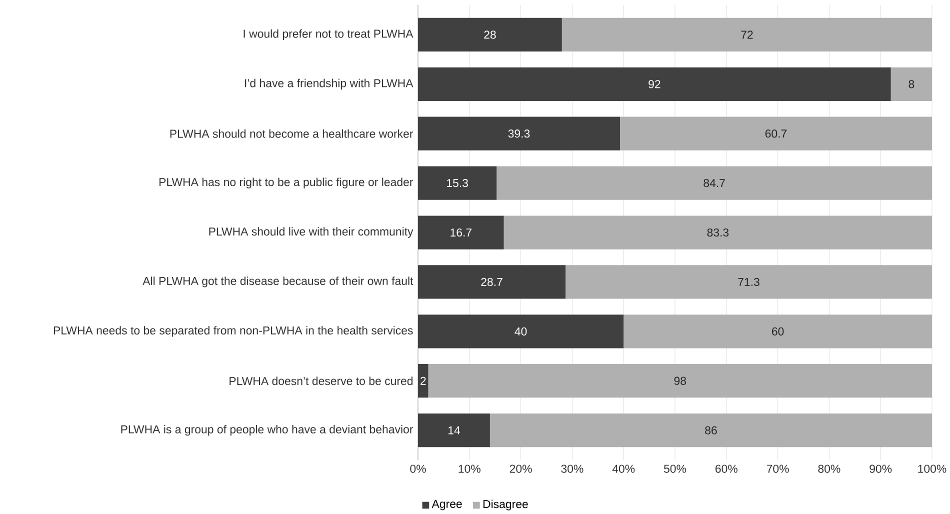 This screenshot has height=514, width=950. I want to click on legend-label: Agree, so click(447, 505).